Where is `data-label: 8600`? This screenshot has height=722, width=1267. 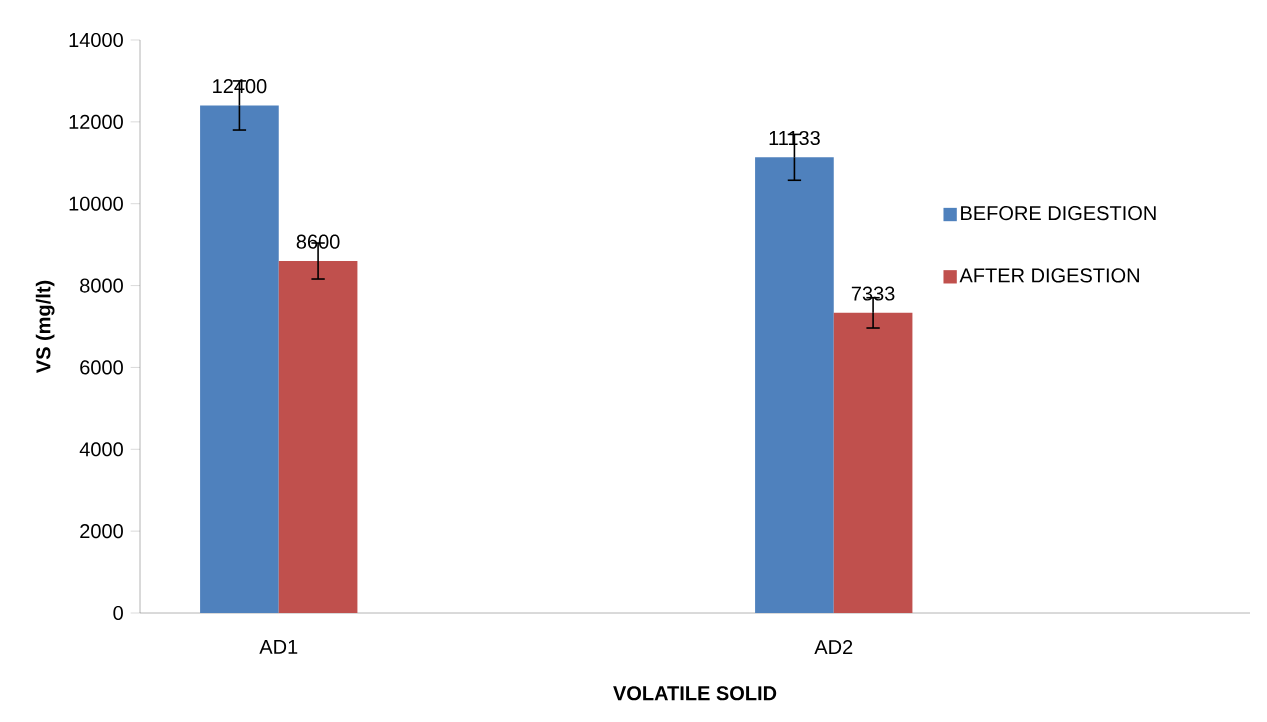 data-label: 8600 is located at coordinates (318, 241).